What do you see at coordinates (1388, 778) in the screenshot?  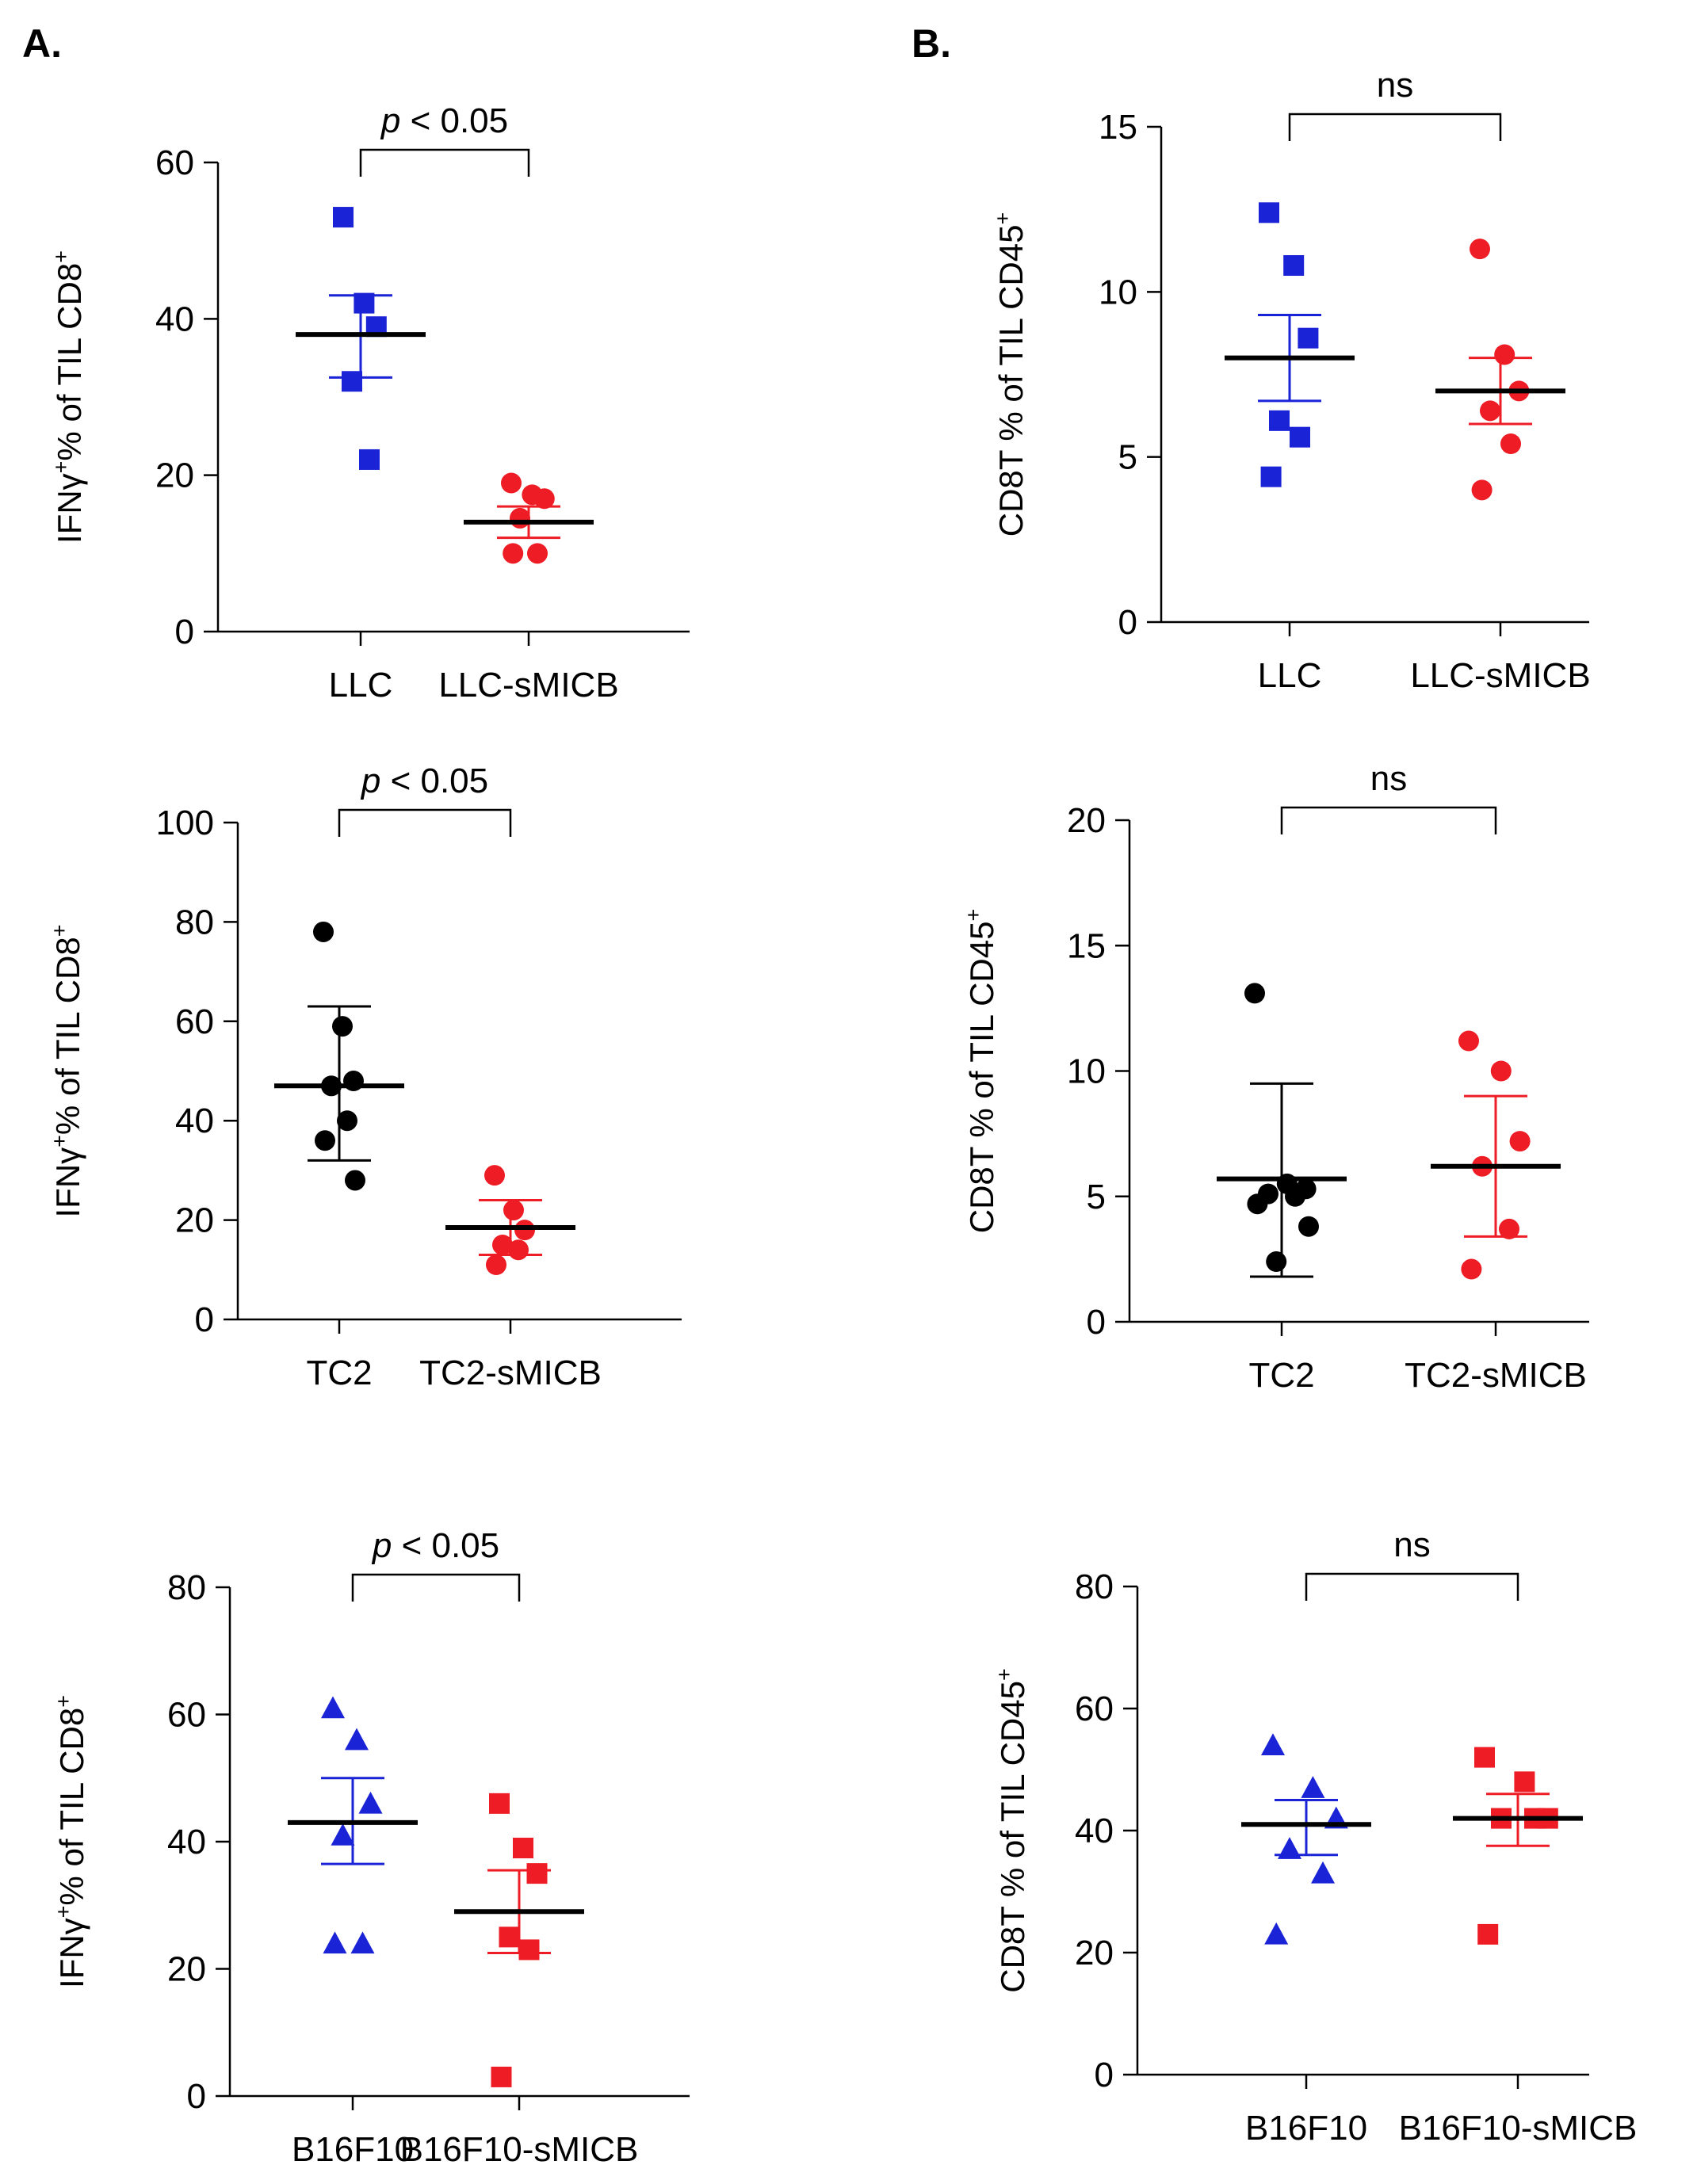 I see `significance-text: ns` at bounding box center [1388, 778].